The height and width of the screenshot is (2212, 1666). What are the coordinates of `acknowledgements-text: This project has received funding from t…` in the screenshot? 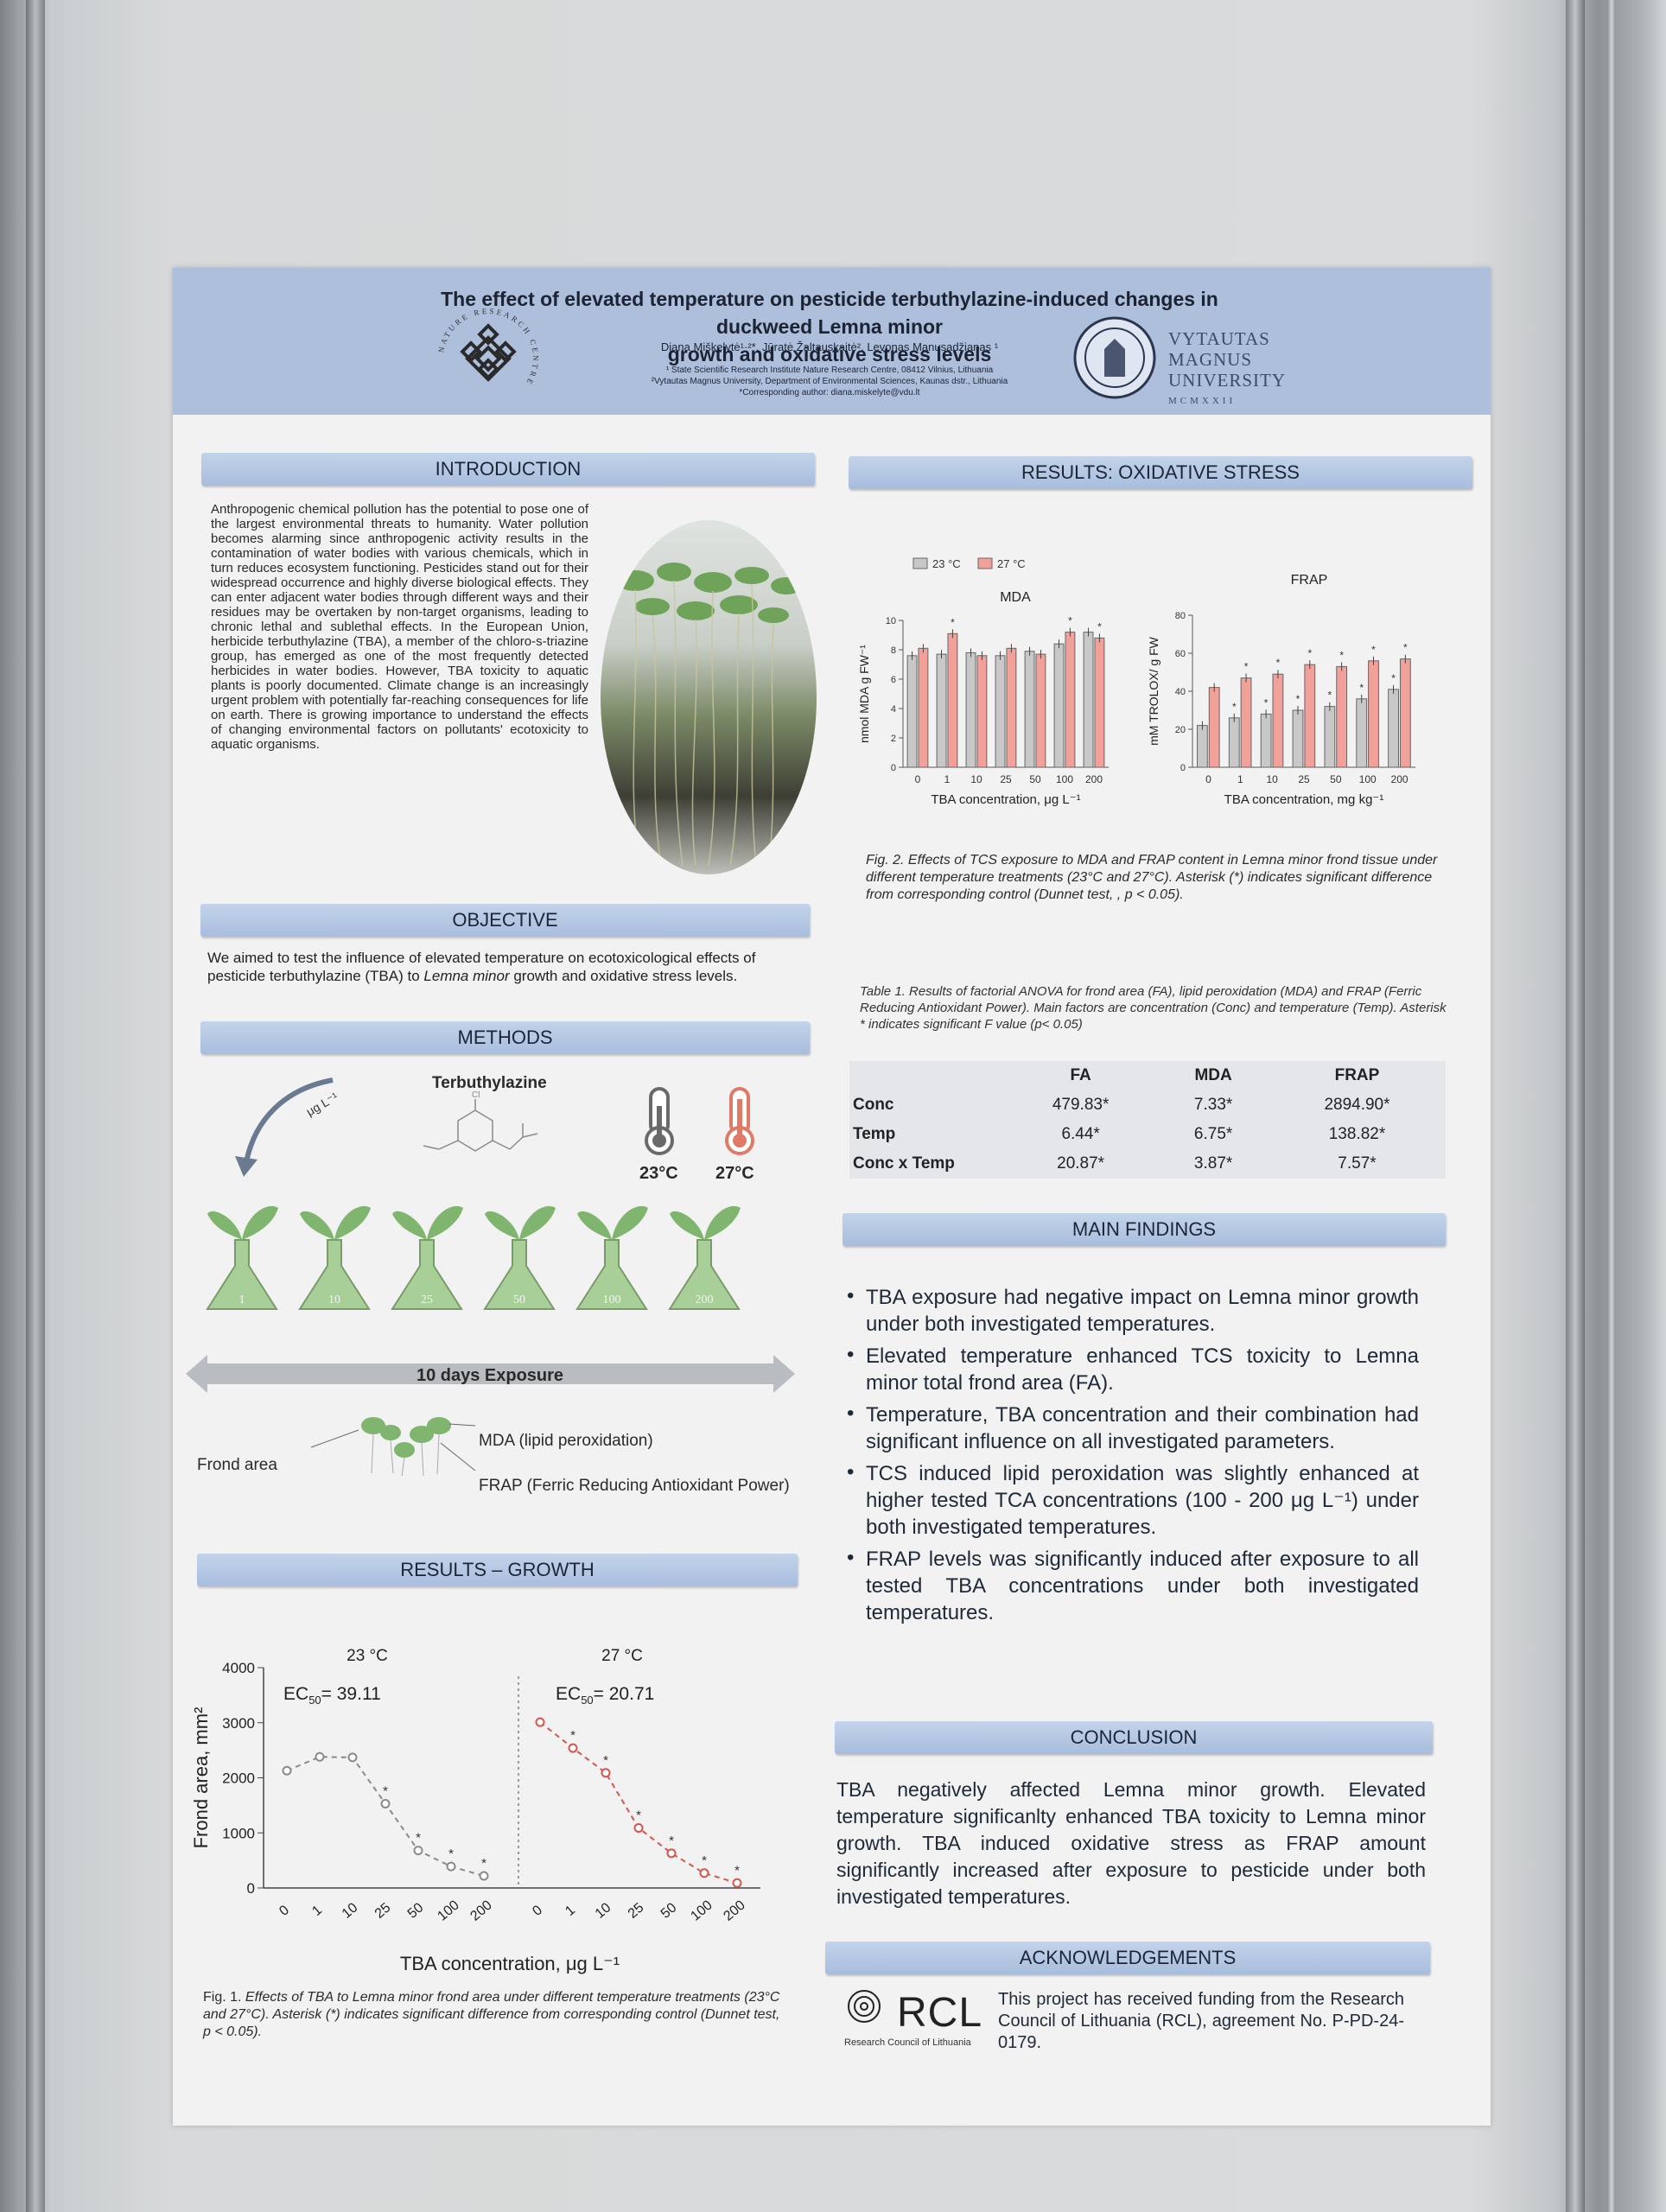 It's located at (1201, 2021).